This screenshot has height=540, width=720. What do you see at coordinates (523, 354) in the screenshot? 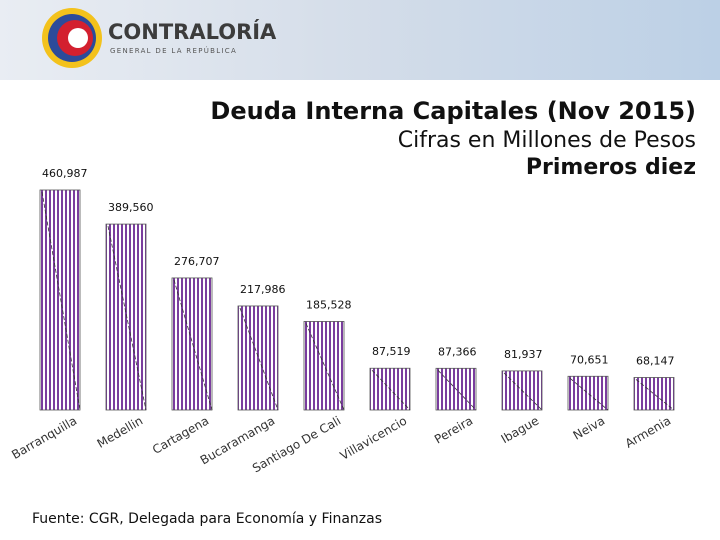
I see `data-label: 81,937` at bounding box center [523, 354].